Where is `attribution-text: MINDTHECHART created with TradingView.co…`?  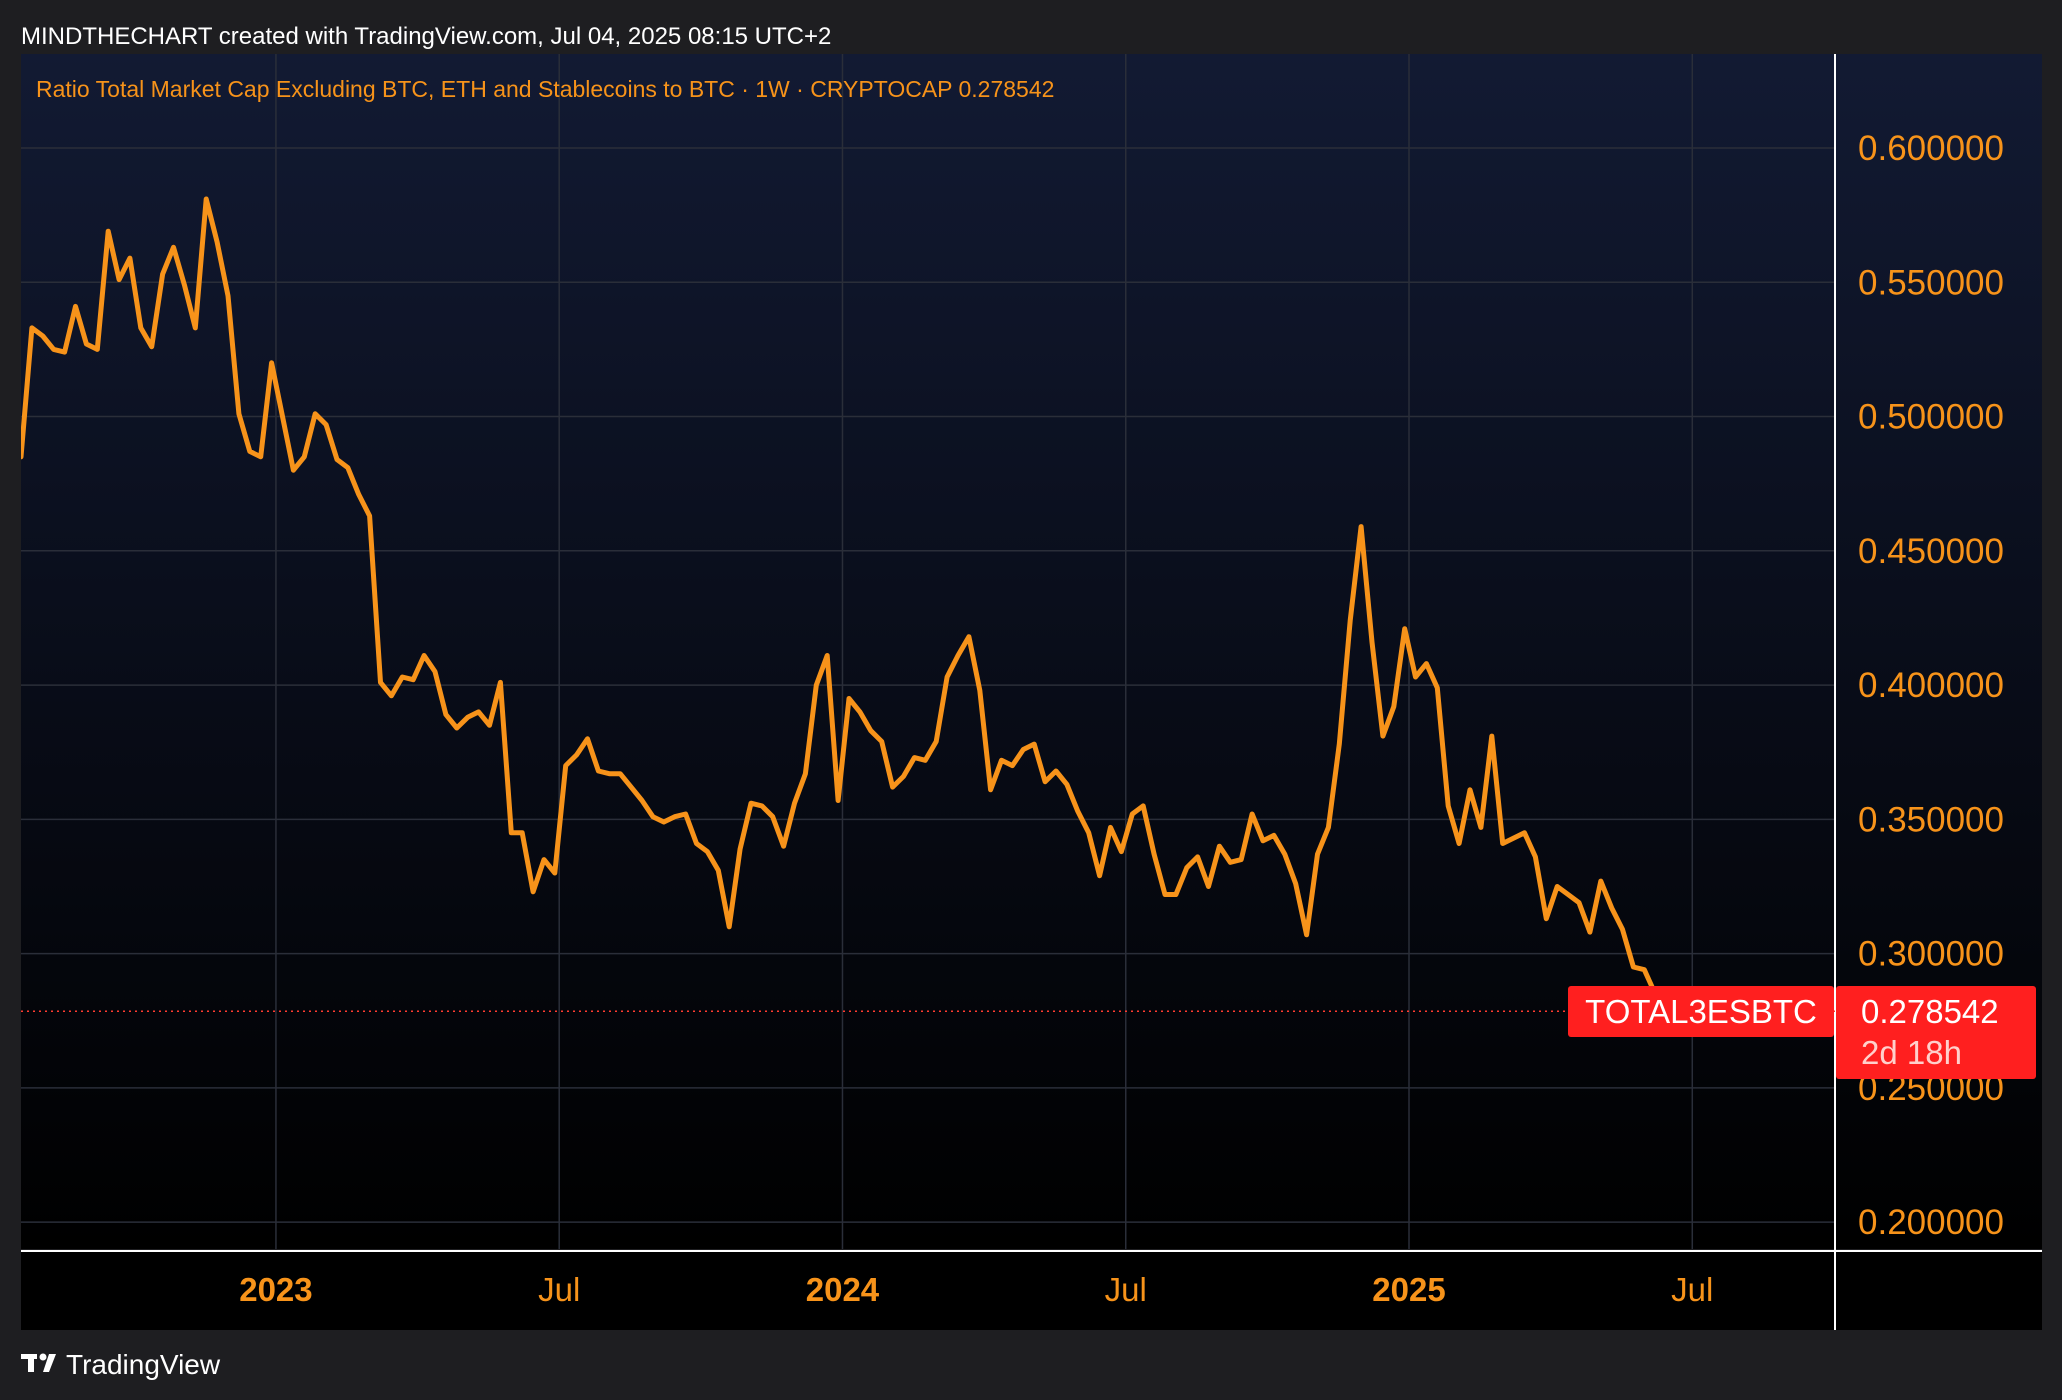 attribution-text: MINDTHECHART created with TradingView.co… is located at coordinates (426, 36).